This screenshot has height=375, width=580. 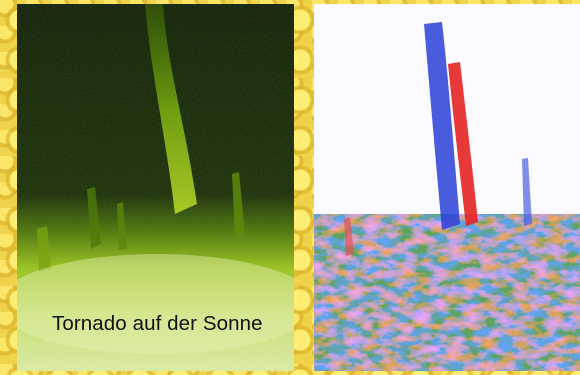 What do you see at coordinates (157, 323) in the screenshot?
I see `caption: Tornado auf der Sonne` at bounding box center [157, 323].